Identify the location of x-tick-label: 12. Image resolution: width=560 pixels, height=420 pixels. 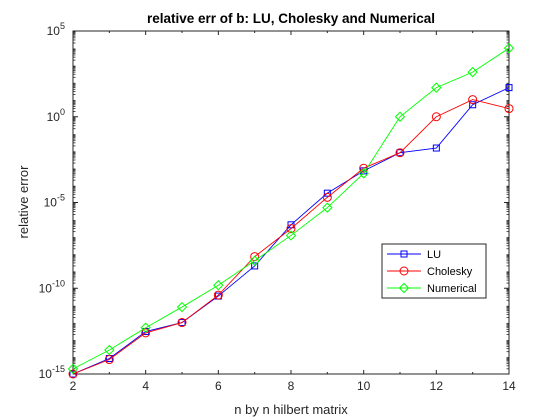
(437, 386).